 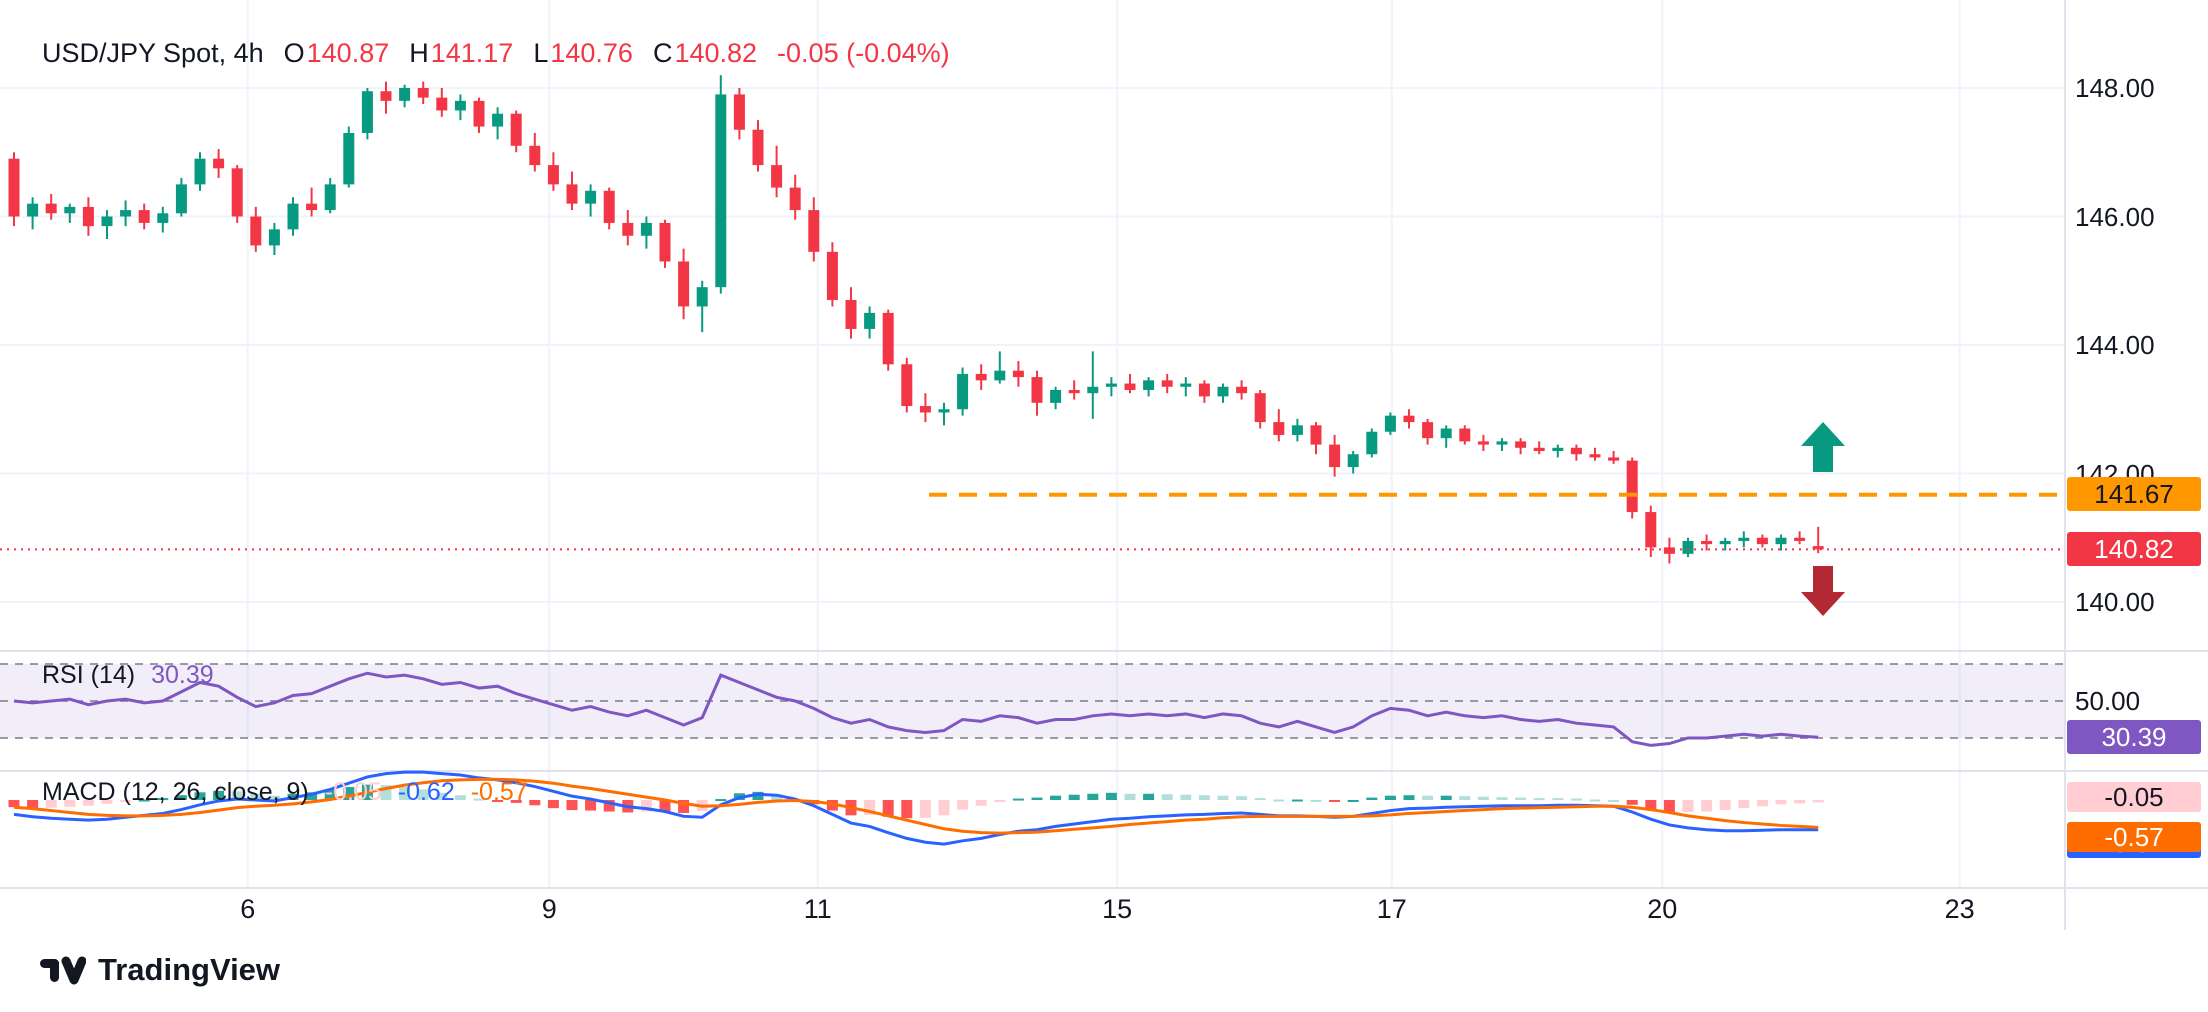 What do you see at coordinates (549, 909) in the screenshot?
I see `time-axis-label: 9` at bounding box center [549, 909].